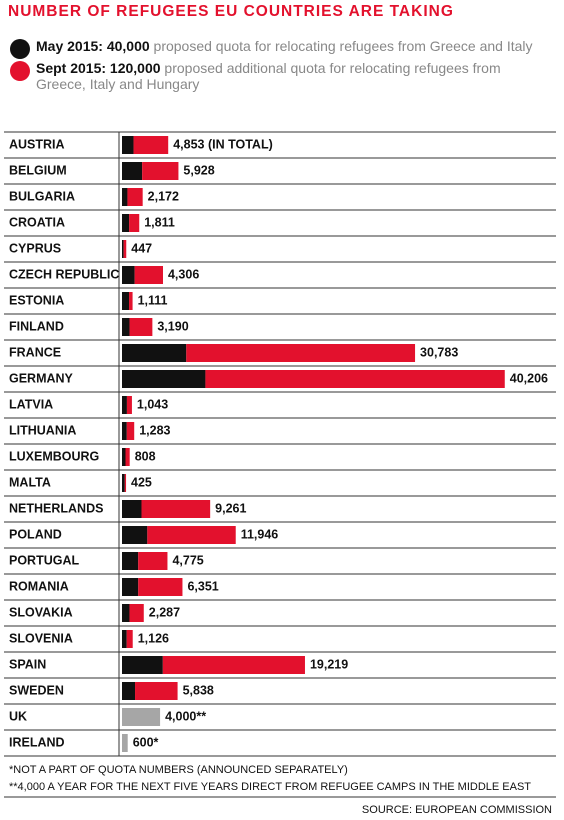 This screenshot has height=820, width=564. What do you see at coordinates (38, 170) in the screenshot?
I see `category-label: BELGIUM` at bounding box center [38, 170].